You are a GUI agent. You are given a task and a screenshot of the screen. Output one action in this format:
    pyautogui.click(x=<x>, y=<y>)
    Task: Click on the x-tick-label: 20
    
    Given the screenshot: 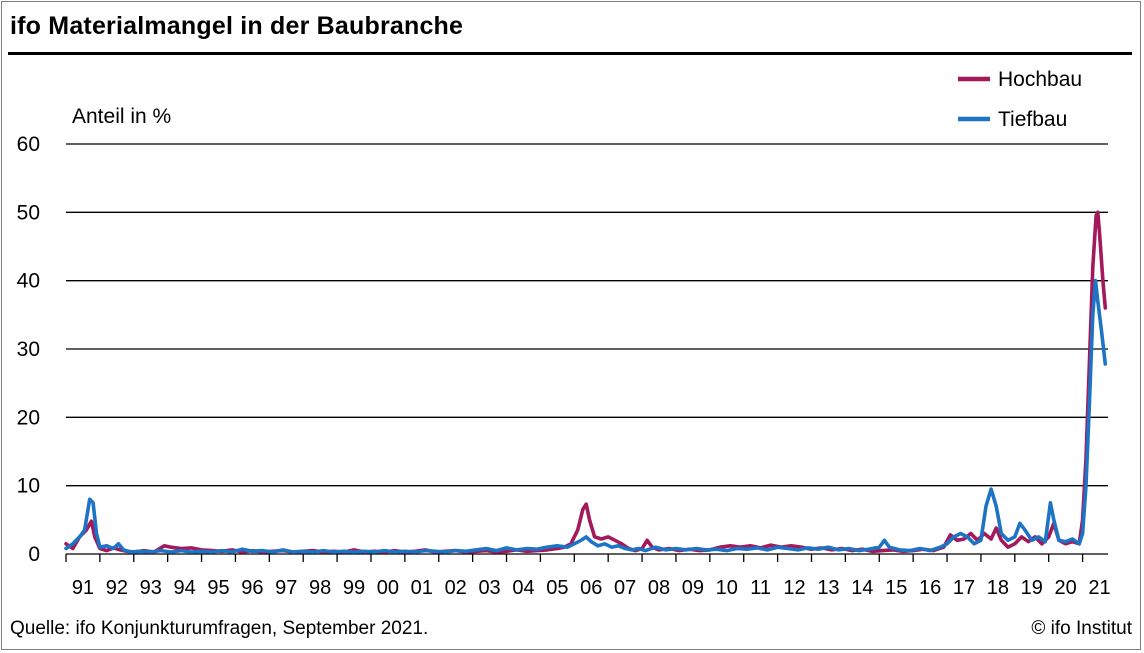 What is the action you would take?
    pyautogui.click(x=1066, y=588)
    